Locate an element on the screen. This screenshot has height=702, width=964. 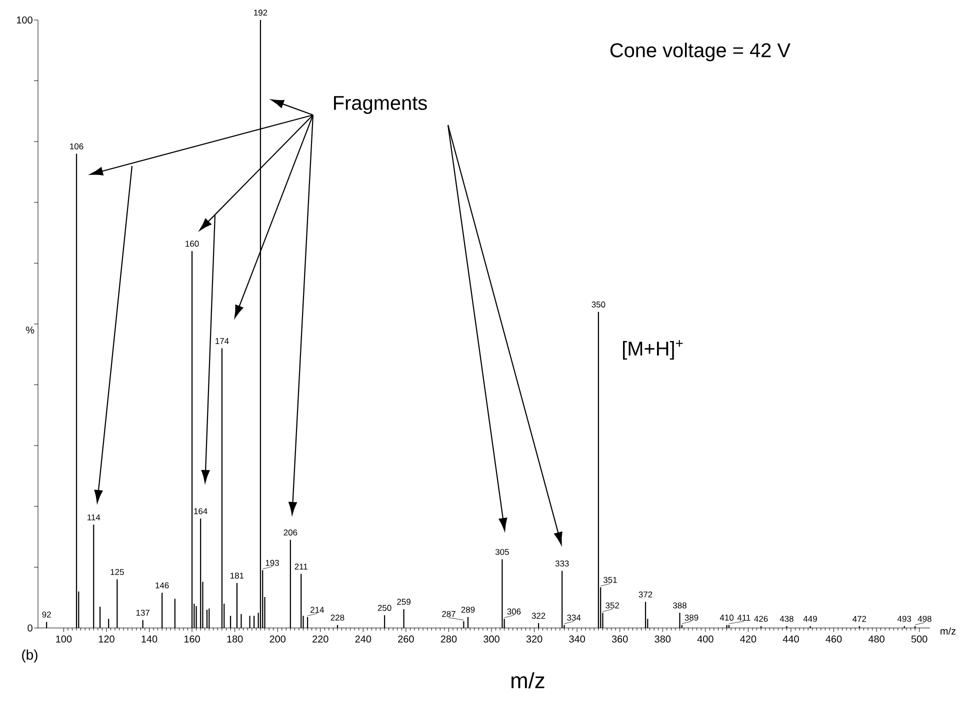
x-tick-label: 100 is located at coordinates (64, 639).